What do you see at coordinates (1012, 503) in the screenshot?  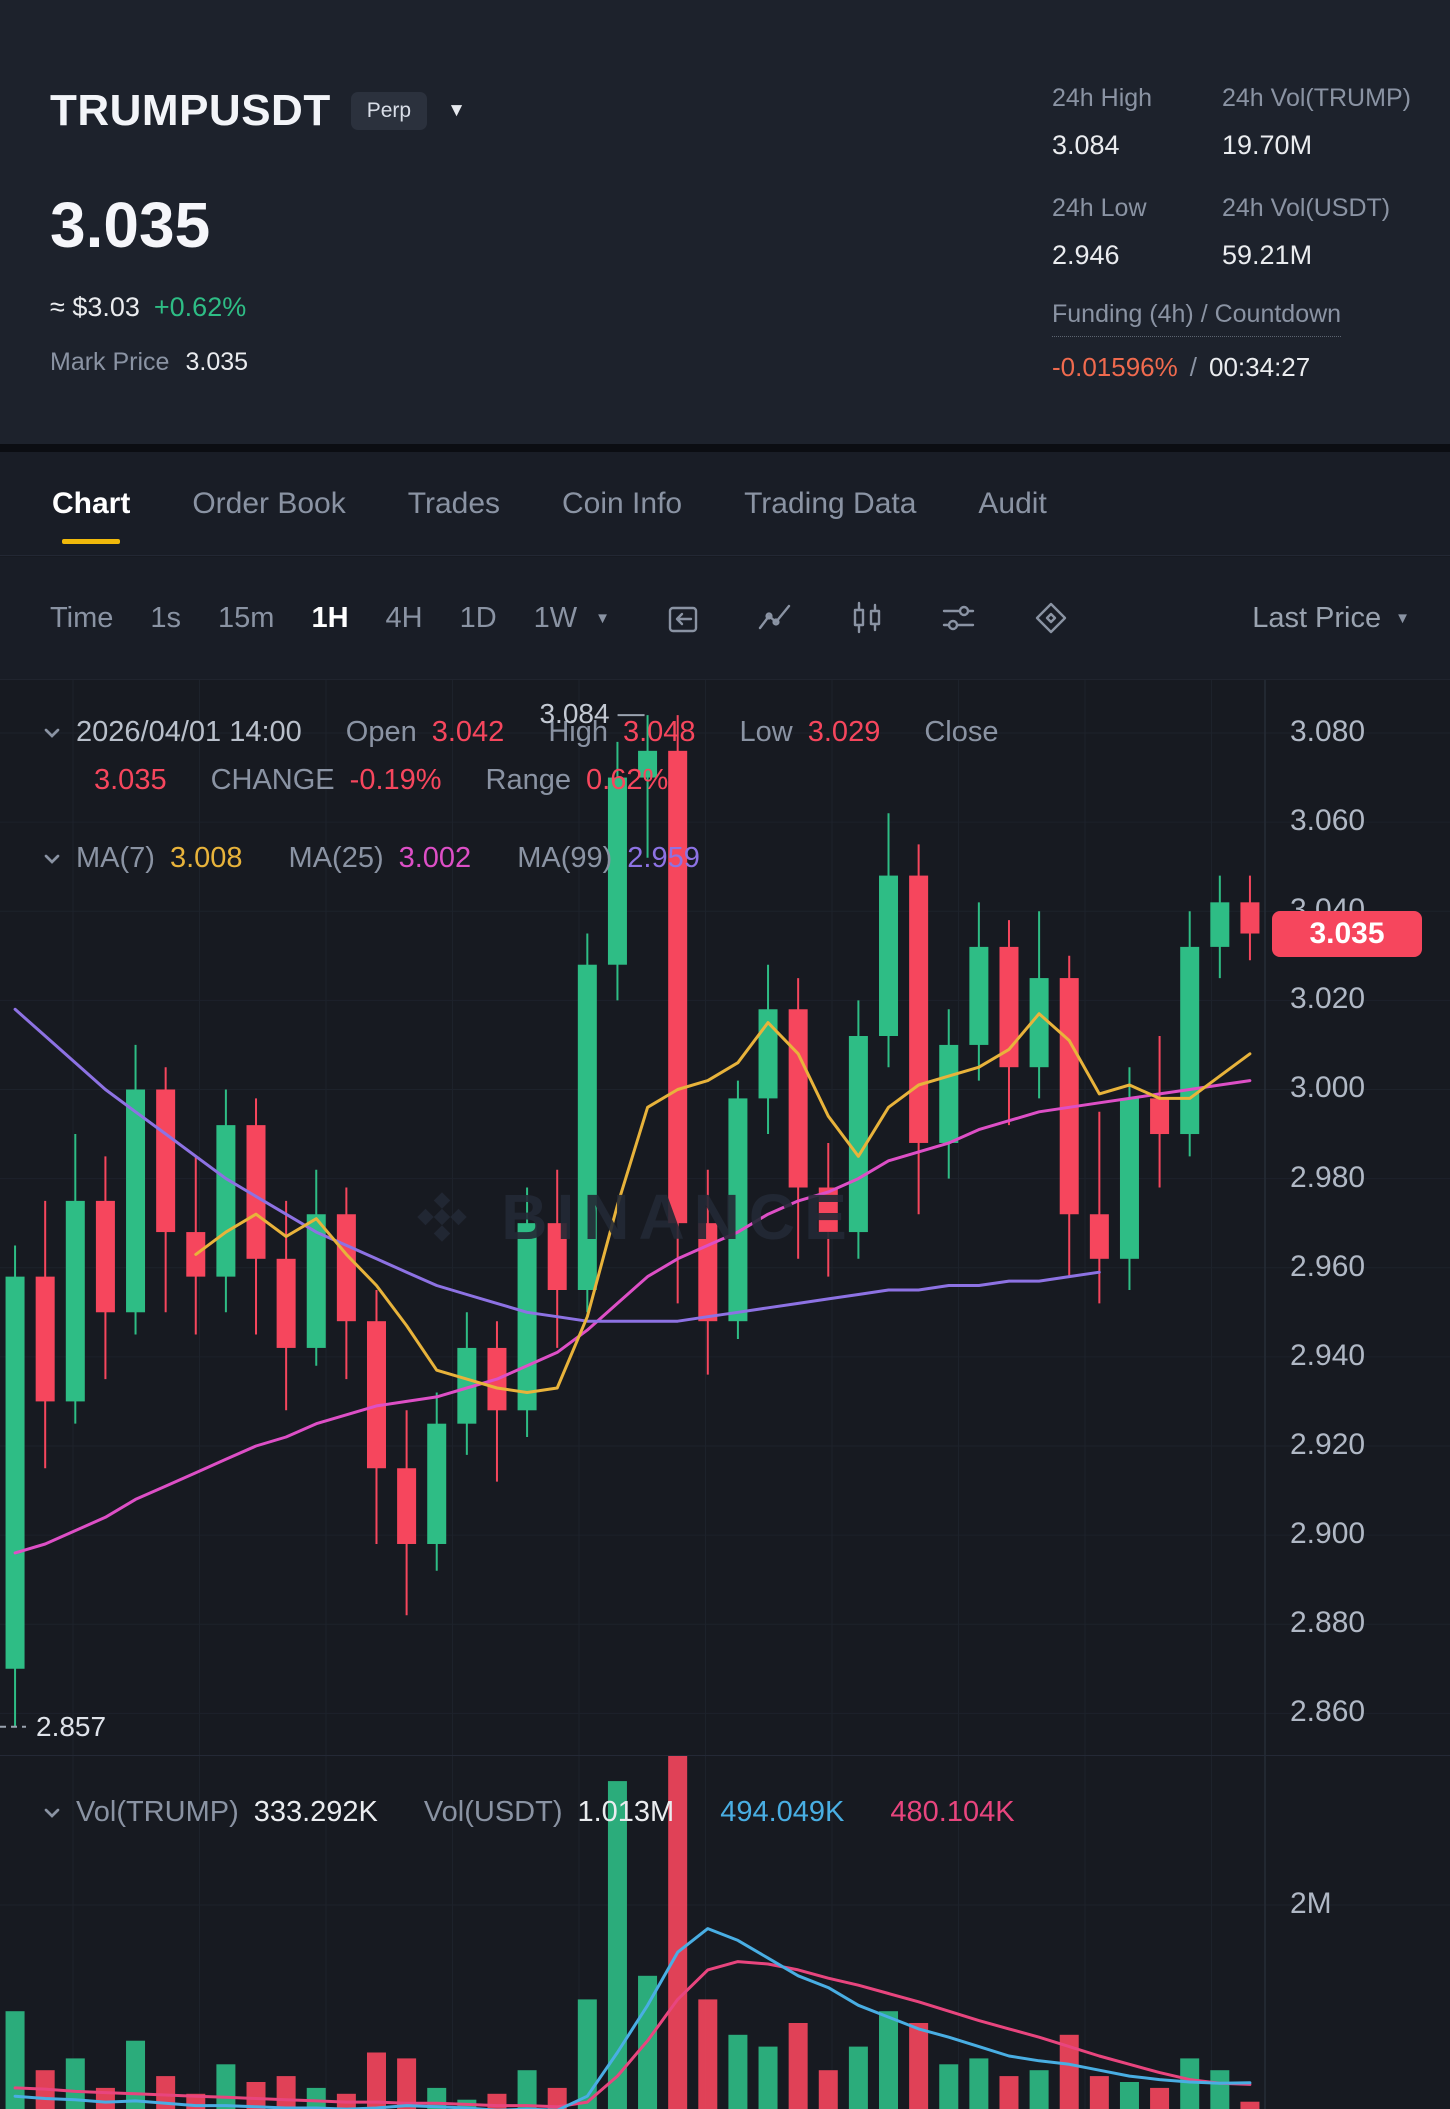 I see `tab-audit: Audit` at bounding box center [1012, 503].